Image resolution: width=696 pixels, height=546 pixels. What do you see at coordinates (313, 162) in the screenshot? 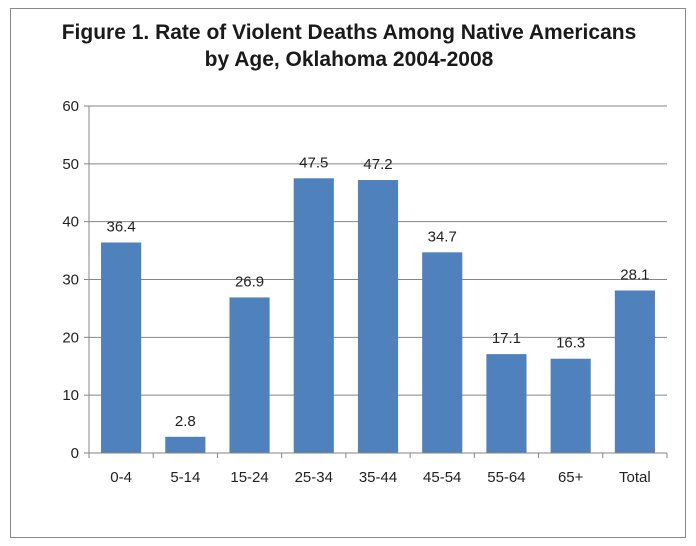
I see `data-label: 47.5` at bounding box center [313, 162].